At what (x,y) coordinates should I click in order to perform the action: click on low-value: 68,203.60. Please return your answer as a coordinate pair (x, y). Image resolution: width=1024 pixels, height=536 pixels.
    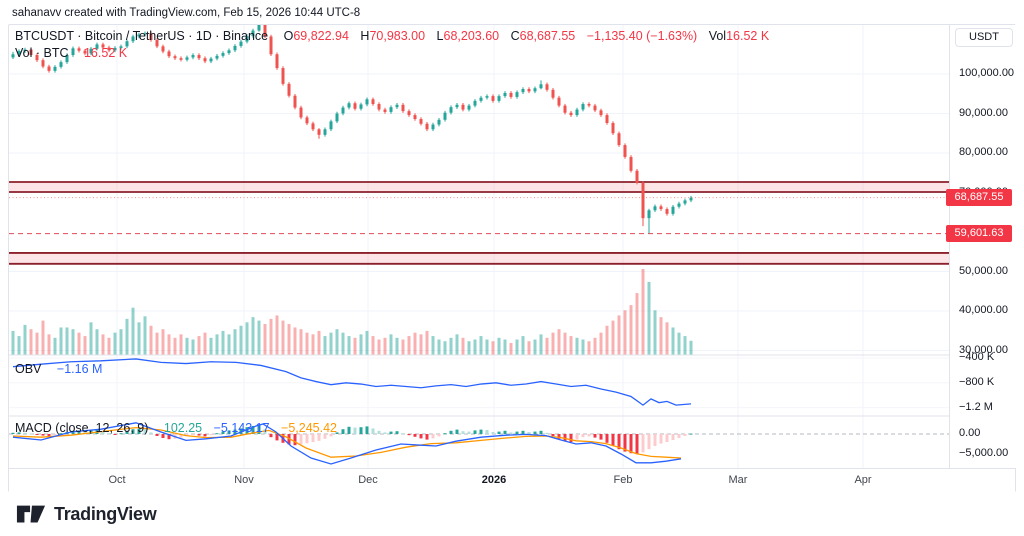
    Looking at the image, I should click on (471, 36).